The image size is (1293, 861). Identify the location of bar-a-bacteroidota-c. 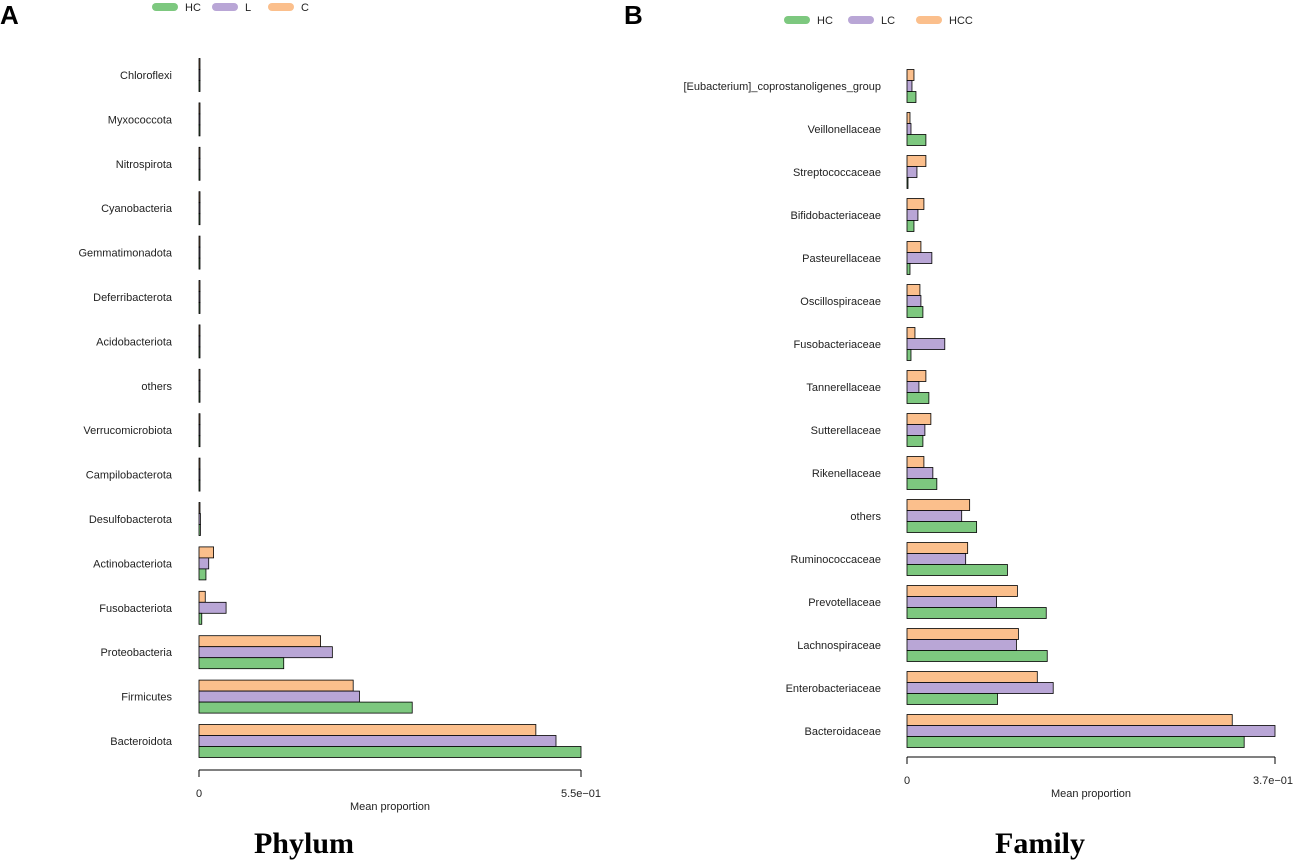
(367, 730).